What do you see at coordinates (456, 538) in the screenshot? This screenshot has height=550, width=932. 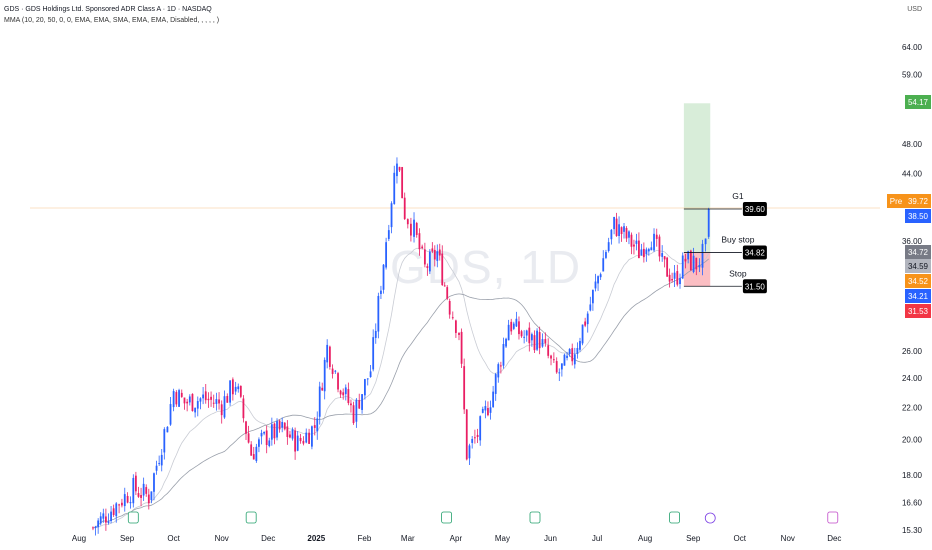 I see `x-tick-label: Apr` at bounding box center [456, 538].